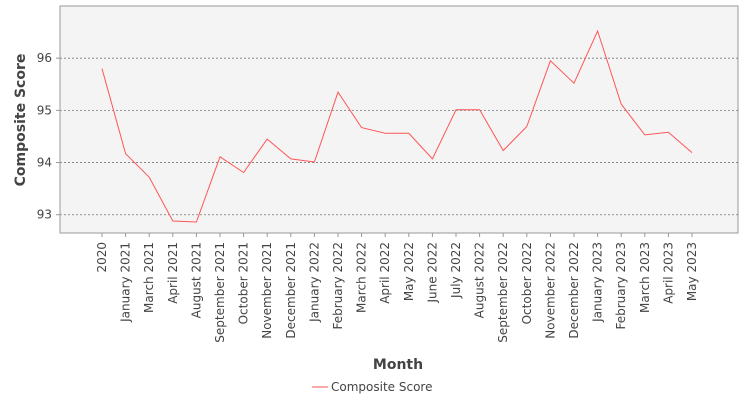 The image size is (750, 404). What do you see at coordinates (291, 290) in the screenshot?
I see `x-tick-label: December 2021` at bounding box center [291, 290].